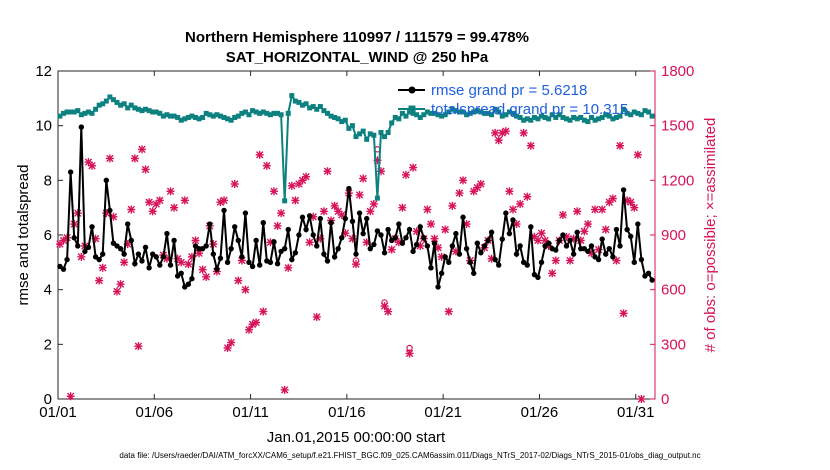 The width and height of the screenshot is (830, 470). What do you see at coordinates (48, 235) in the screenshot?
I see `y-tick-label: 6` at bounding box center [48, 235].